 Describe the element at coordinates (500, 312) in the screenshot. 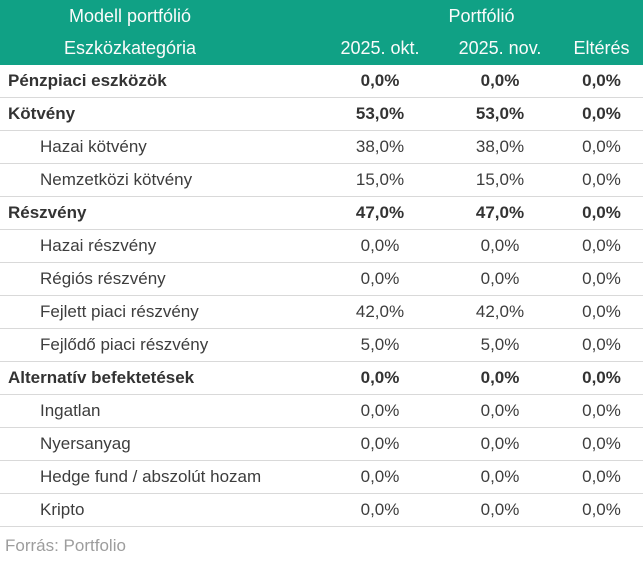

I see `nov-value: 42,0%` at that location.